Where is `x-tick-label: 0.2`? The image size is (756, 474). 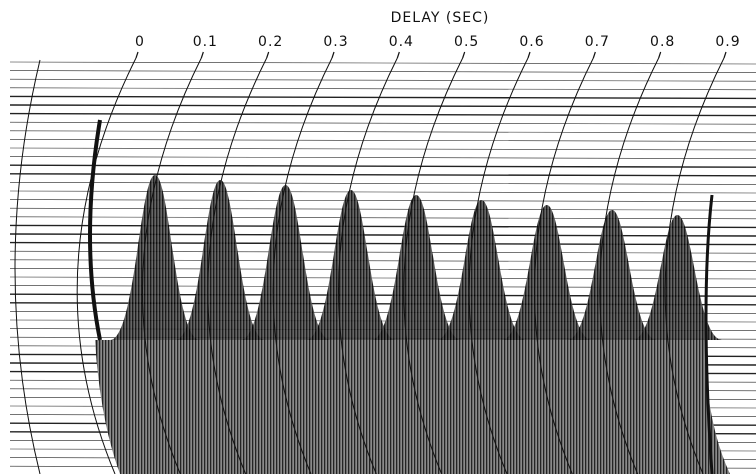 x-tick-label: 0.2 is located at coordinates (270, 42).